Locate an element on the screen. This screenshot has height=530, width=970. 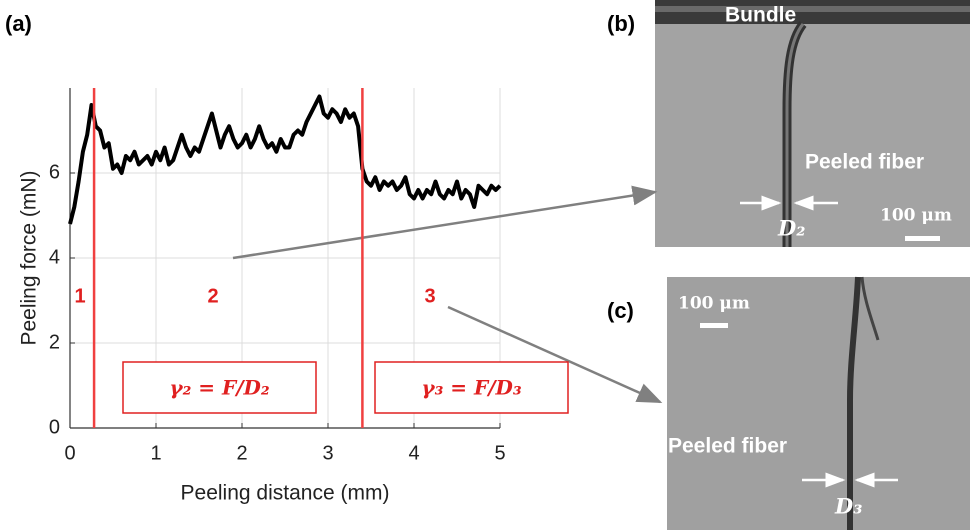
region-label: 1 is located at coordinates (79, 296).